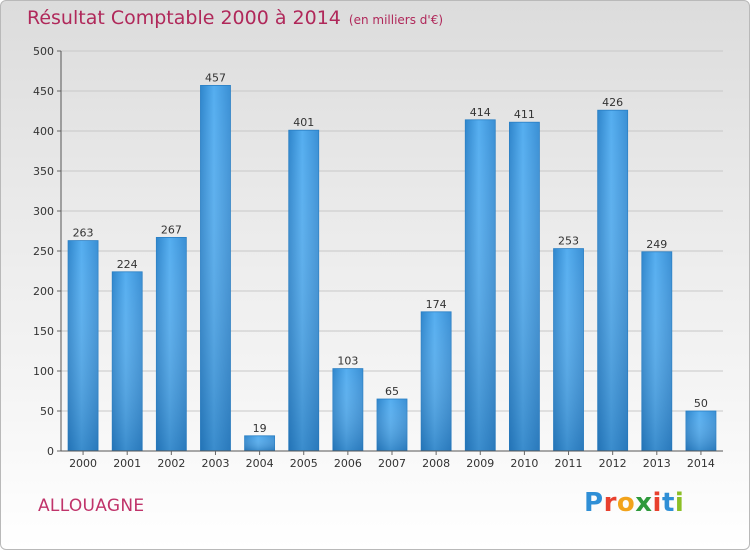 The image size is (750, 550). I want to click on bar-value-label: 174, so click(436, 304).